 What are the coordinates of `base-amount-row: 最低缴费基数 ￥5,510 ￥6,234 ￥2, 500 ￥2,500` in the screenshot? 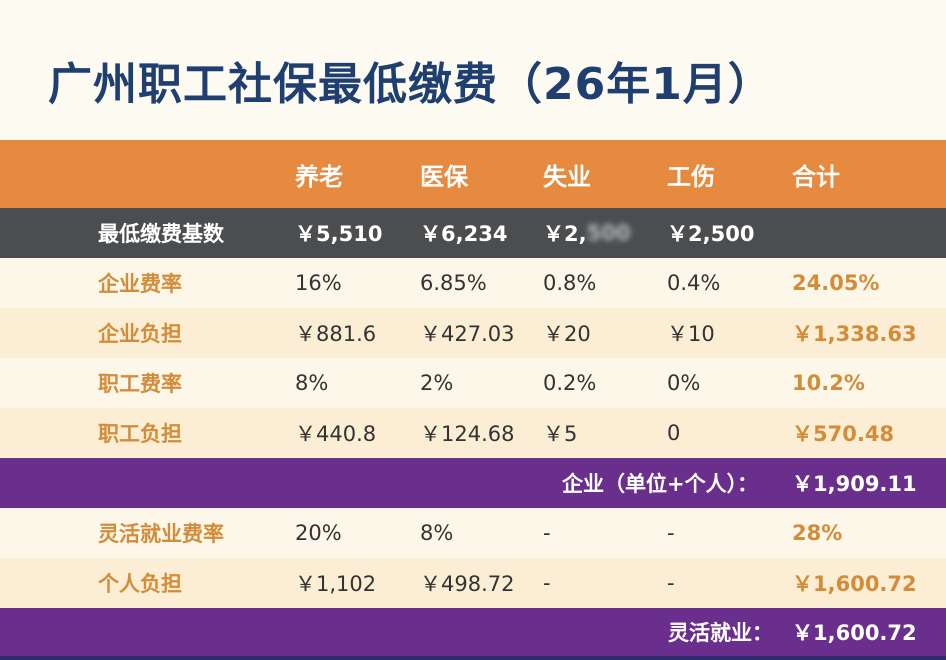 It's located at (473, 233).